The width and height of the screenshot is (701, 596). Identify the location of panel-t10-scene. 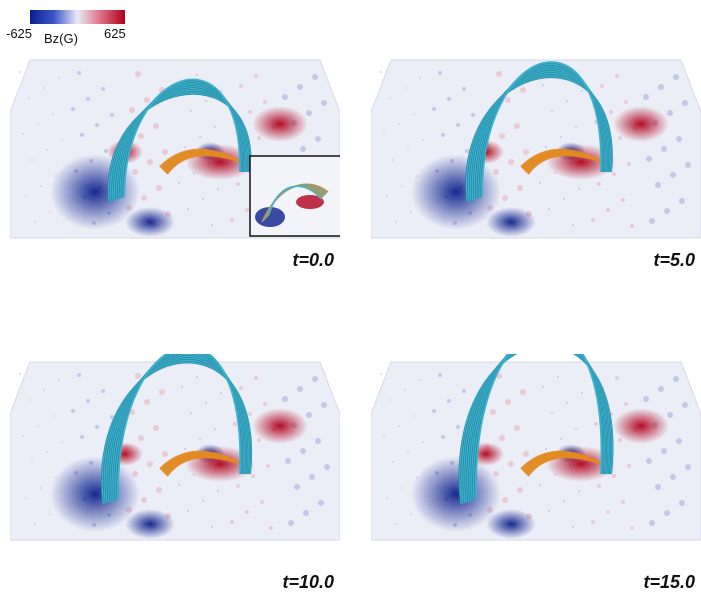
(175, 447).